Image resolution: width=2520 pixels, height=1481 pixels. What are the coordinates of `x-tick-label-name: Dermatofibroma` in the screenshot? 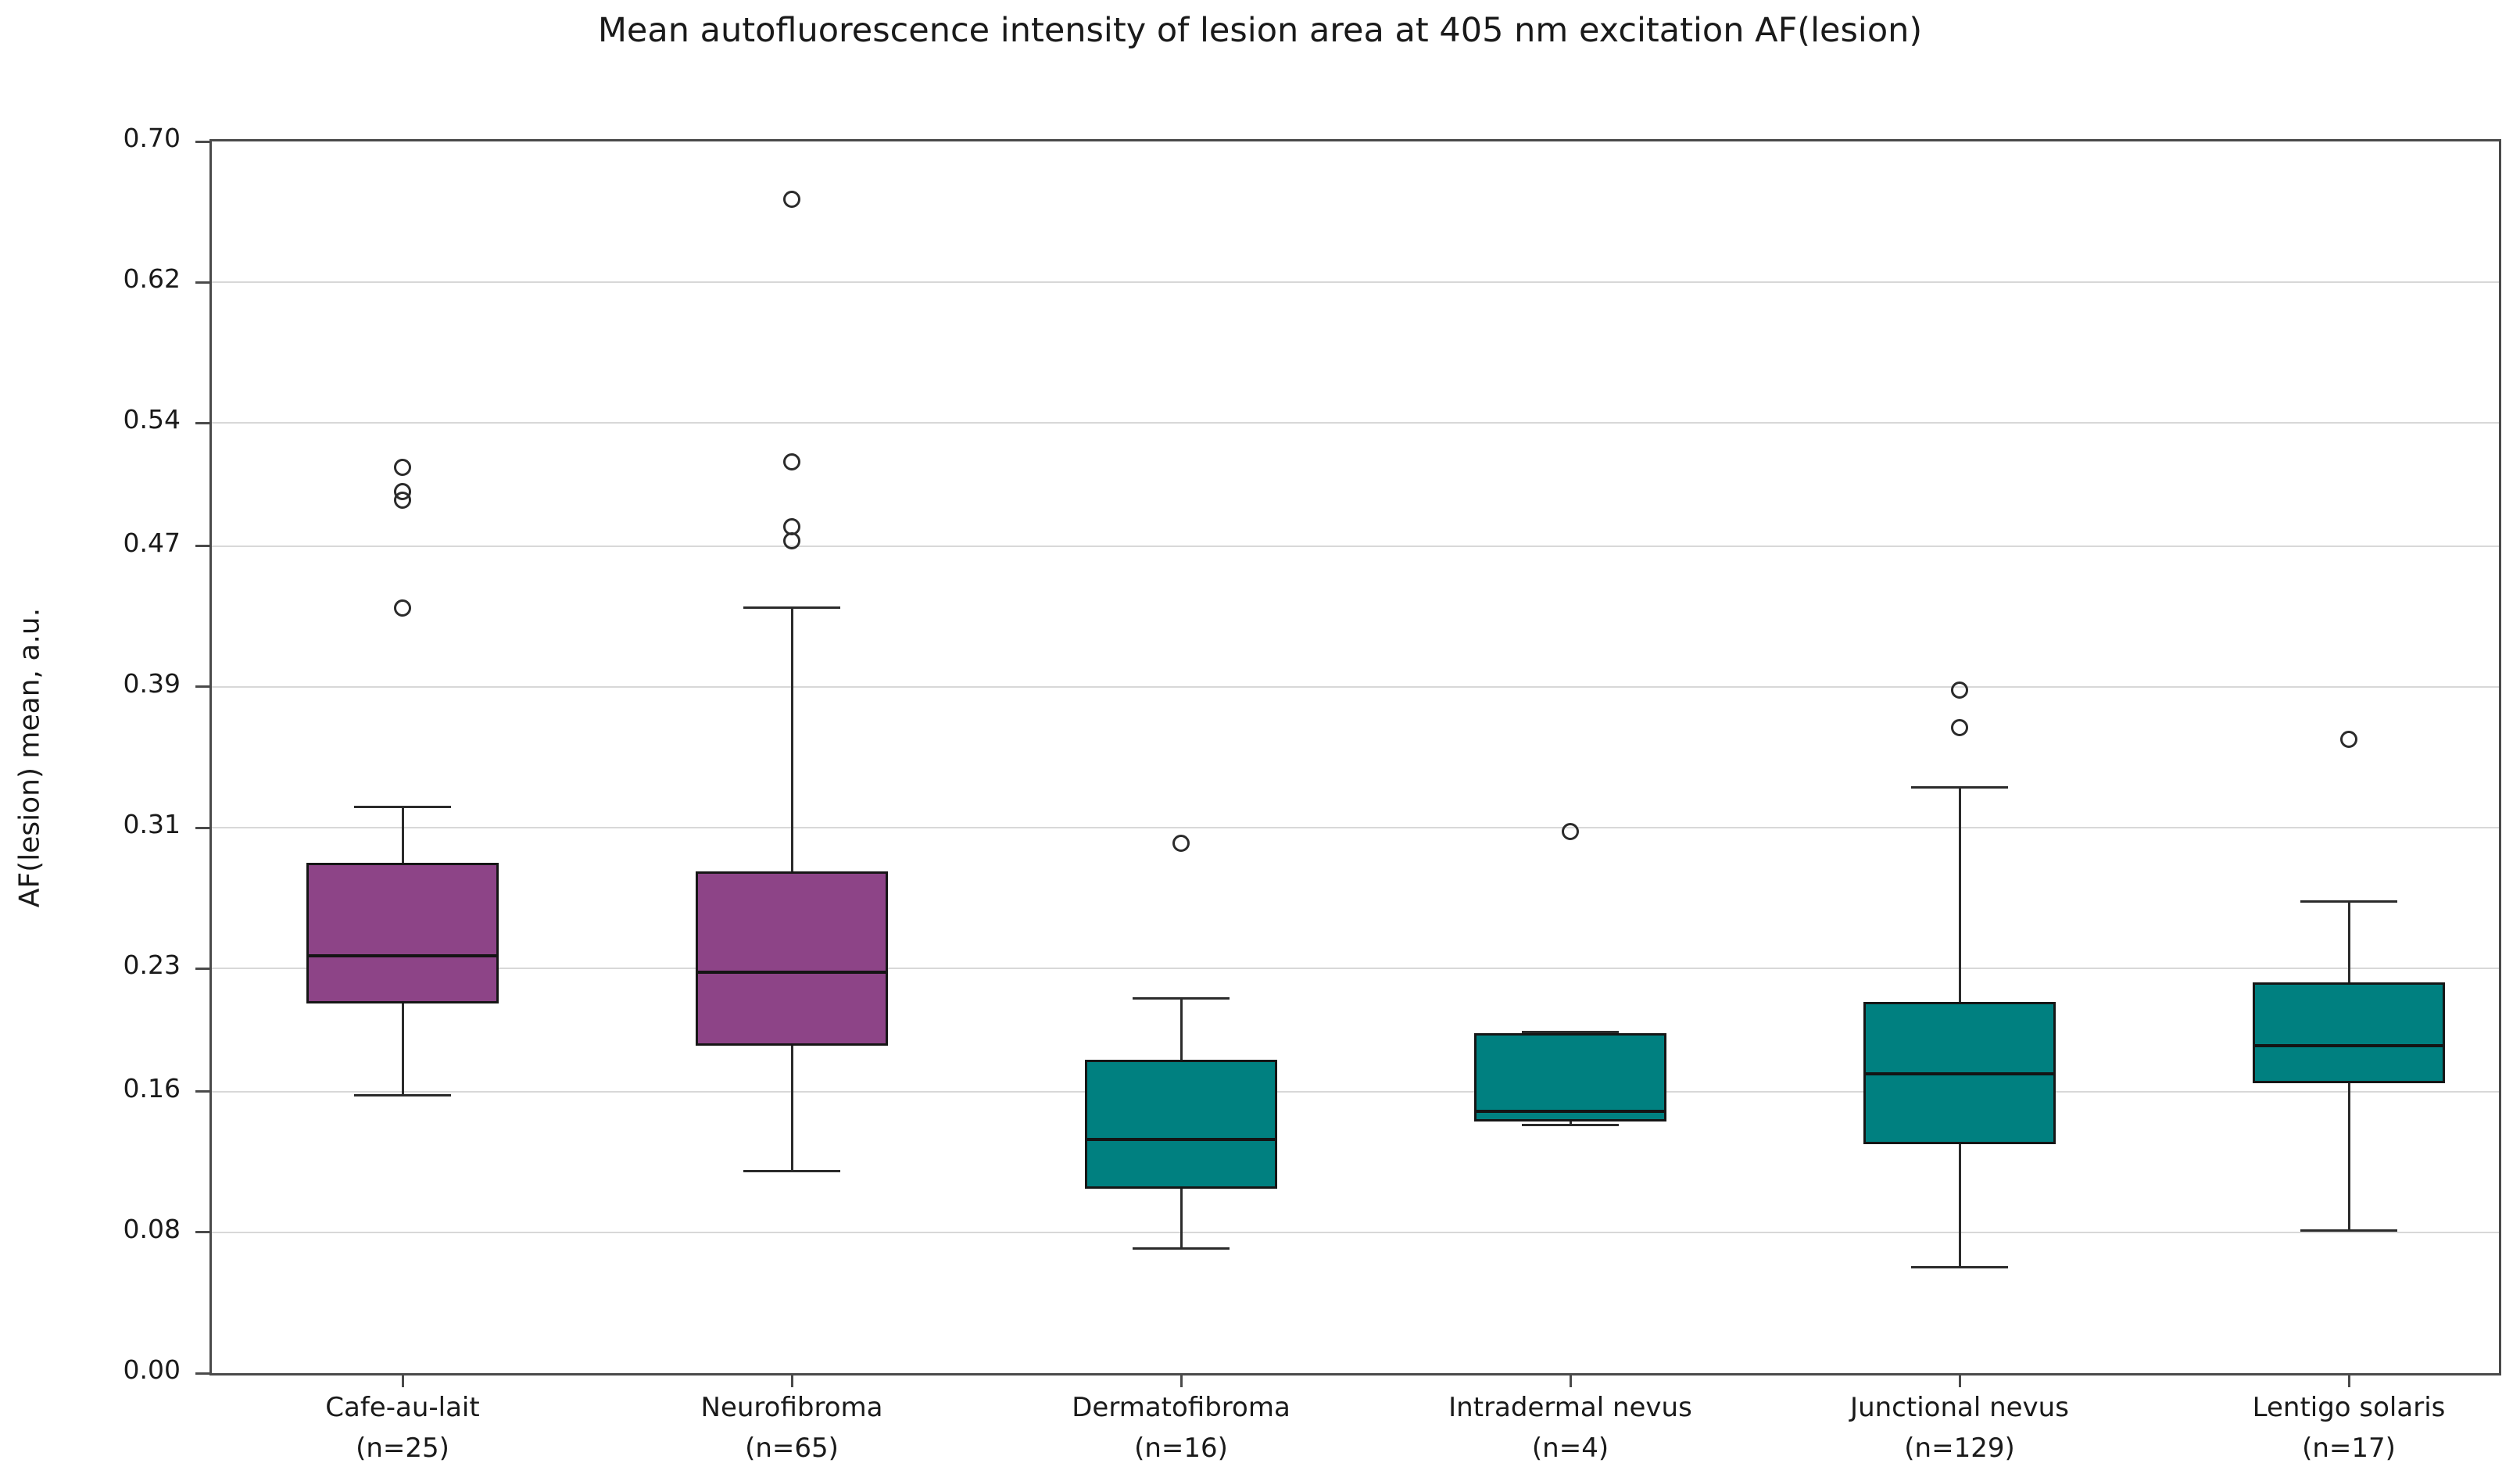 It's located at (1181, 1407).